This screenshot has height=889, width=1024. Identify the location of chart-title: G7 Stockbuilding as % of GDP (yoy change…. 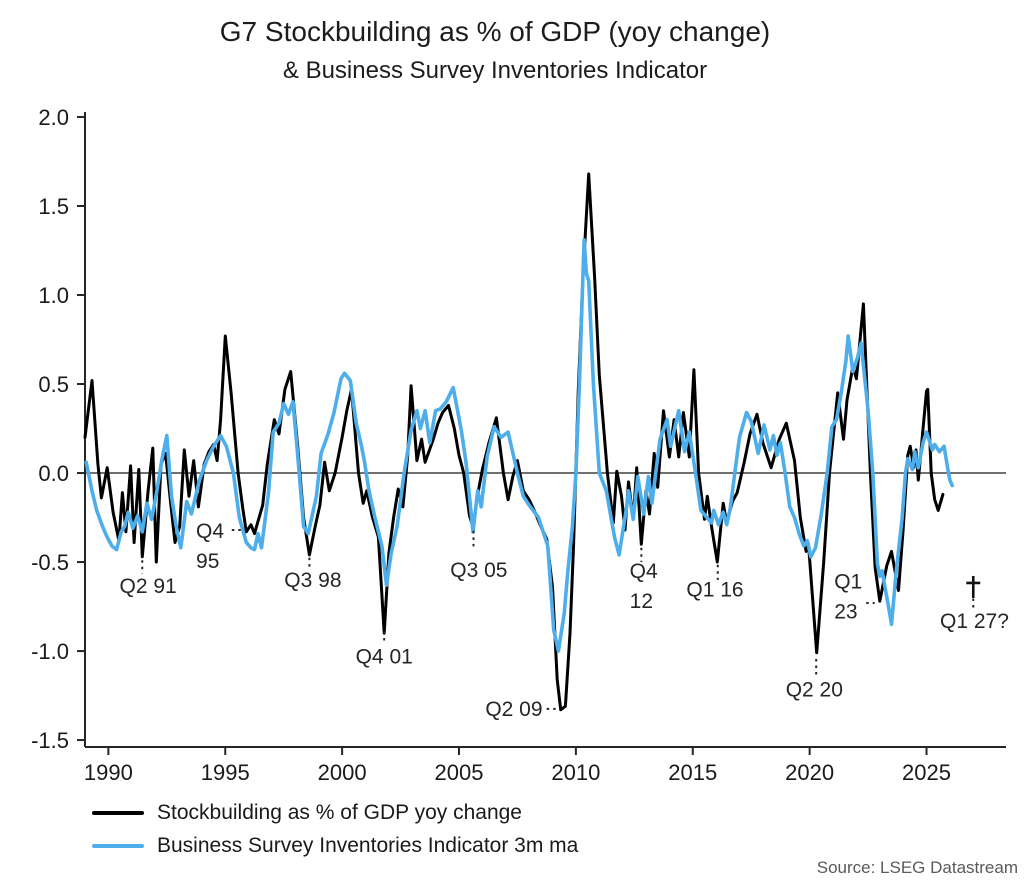
(495, 31).